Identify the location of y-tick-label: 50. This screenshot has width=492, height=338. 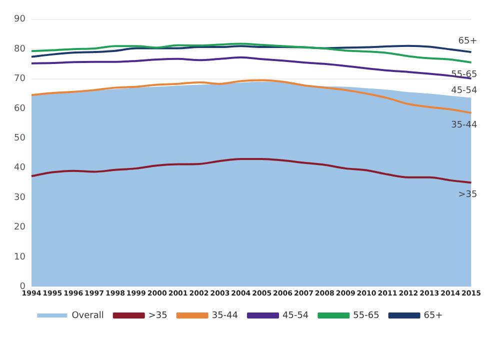
(20, 139).